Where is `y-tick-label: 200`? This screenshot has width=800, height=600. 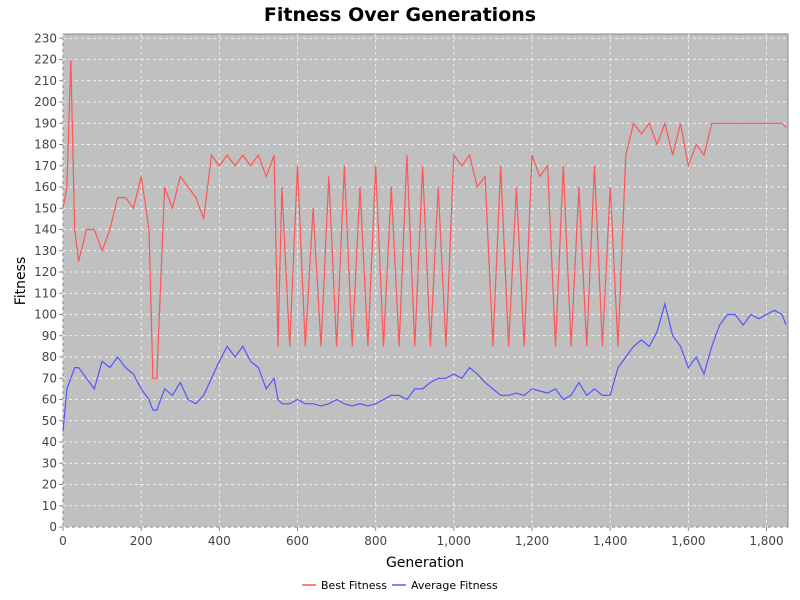
y-tick-label: 200 is located at coordinates (45, 102).